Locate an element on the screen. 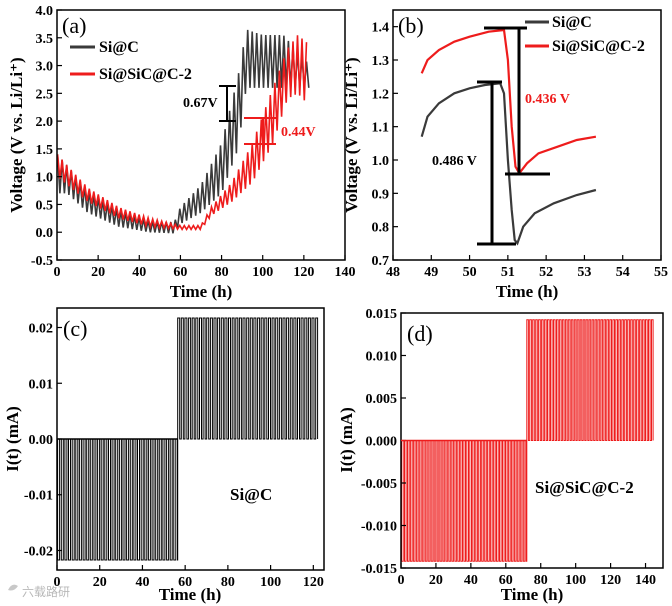 Image resolution: width=672 pixels, height=606 pixels. y-tick-label: 2.5 is located at coordinates (45, 94).